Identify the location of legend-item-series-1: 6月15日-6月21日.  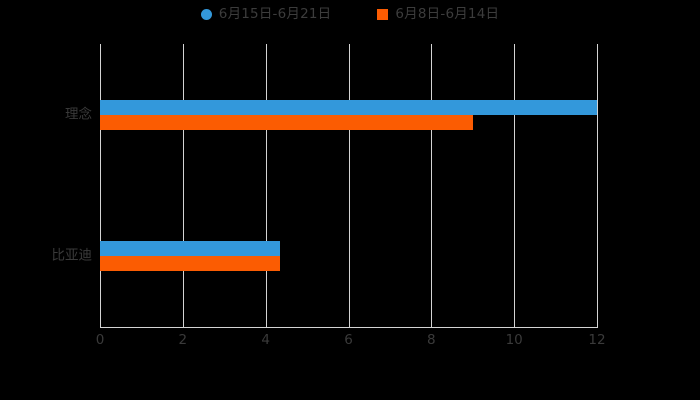
(266, 14).